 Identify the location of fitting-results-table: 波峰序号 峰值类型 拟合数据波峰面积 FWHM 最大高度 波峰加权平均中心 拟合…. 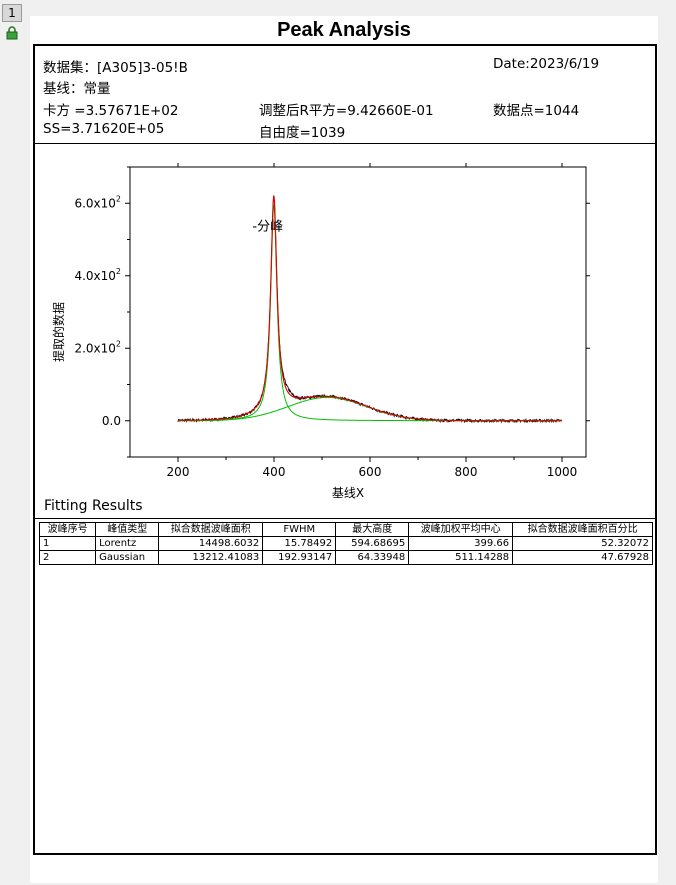
(345, 543).